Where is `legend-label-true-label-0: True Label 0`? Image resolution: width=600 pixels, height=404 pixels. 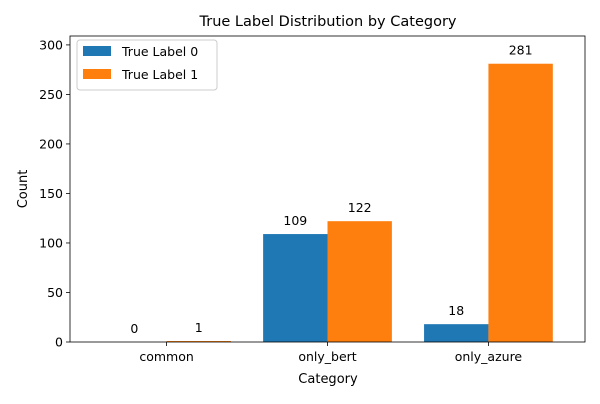 legend-label-true-label-0: True Label 0 is located at coordinates (159, 51).